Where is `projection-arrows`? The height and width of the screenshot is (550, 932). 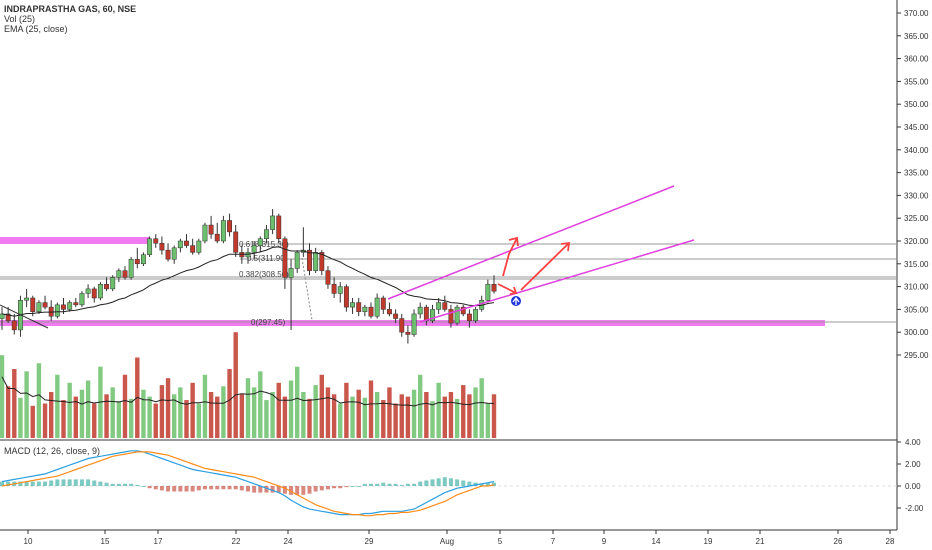 projection-arrows is located at coordinates (534, 265).